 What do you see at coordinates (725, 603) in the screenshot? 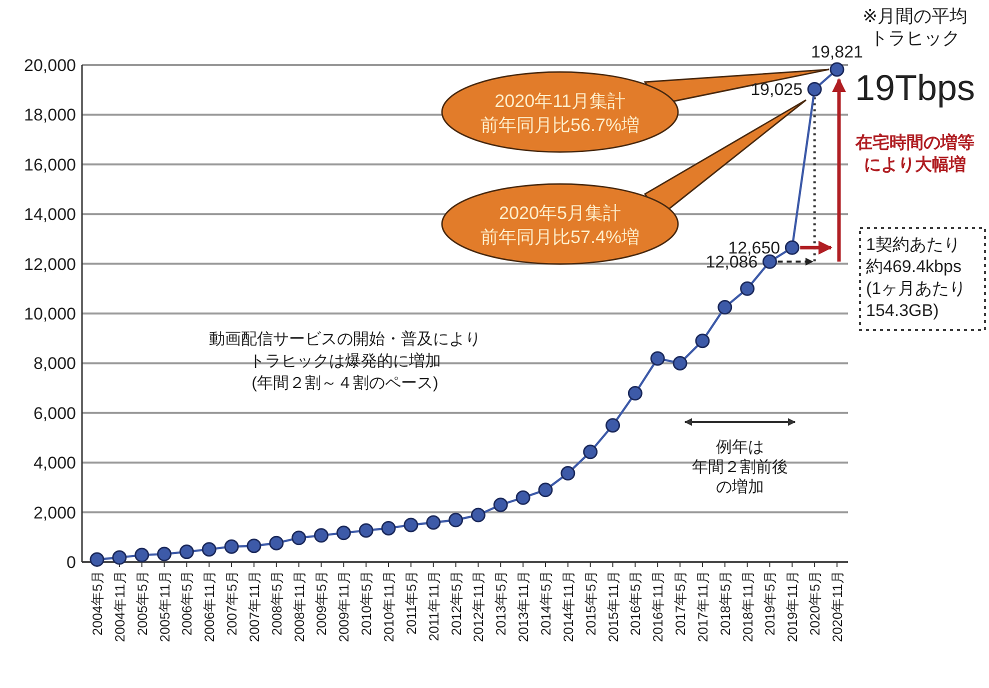
I see `x-tick-label: 2018年5月` at bounding box center [725, 603].